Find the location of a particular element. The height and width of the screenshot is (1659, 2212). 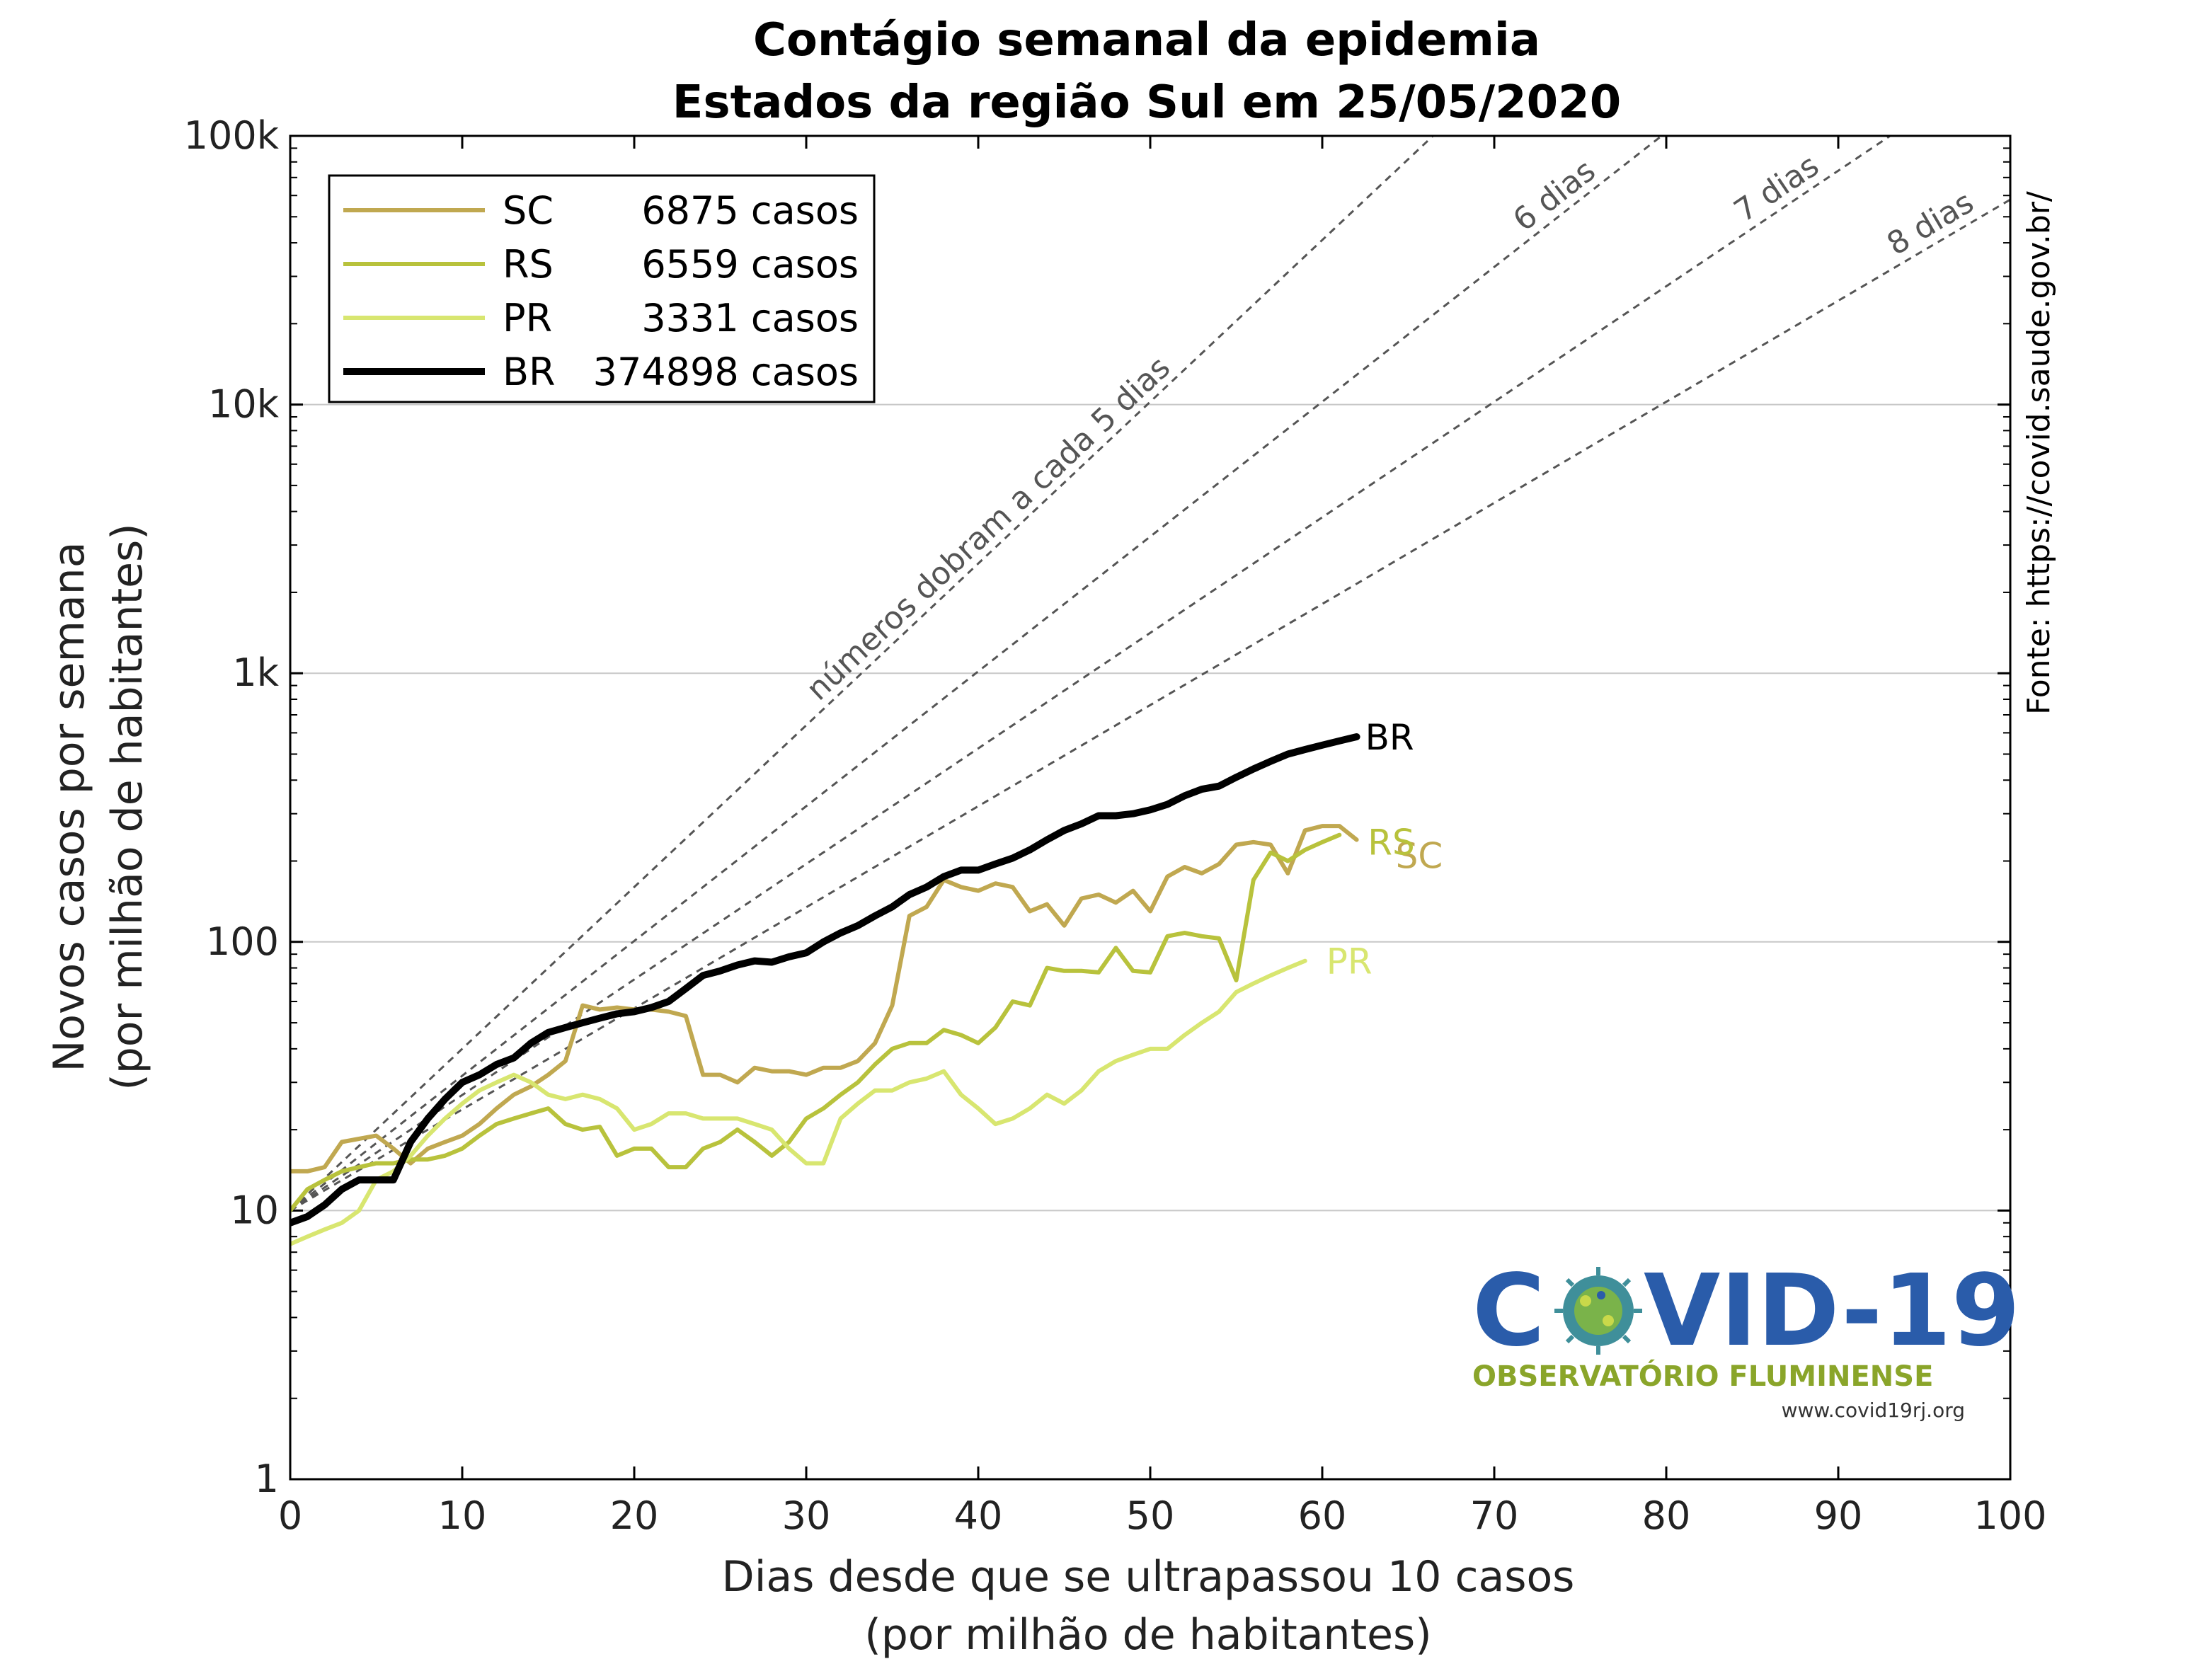

series-line-br is located at coordinates (825, 980).